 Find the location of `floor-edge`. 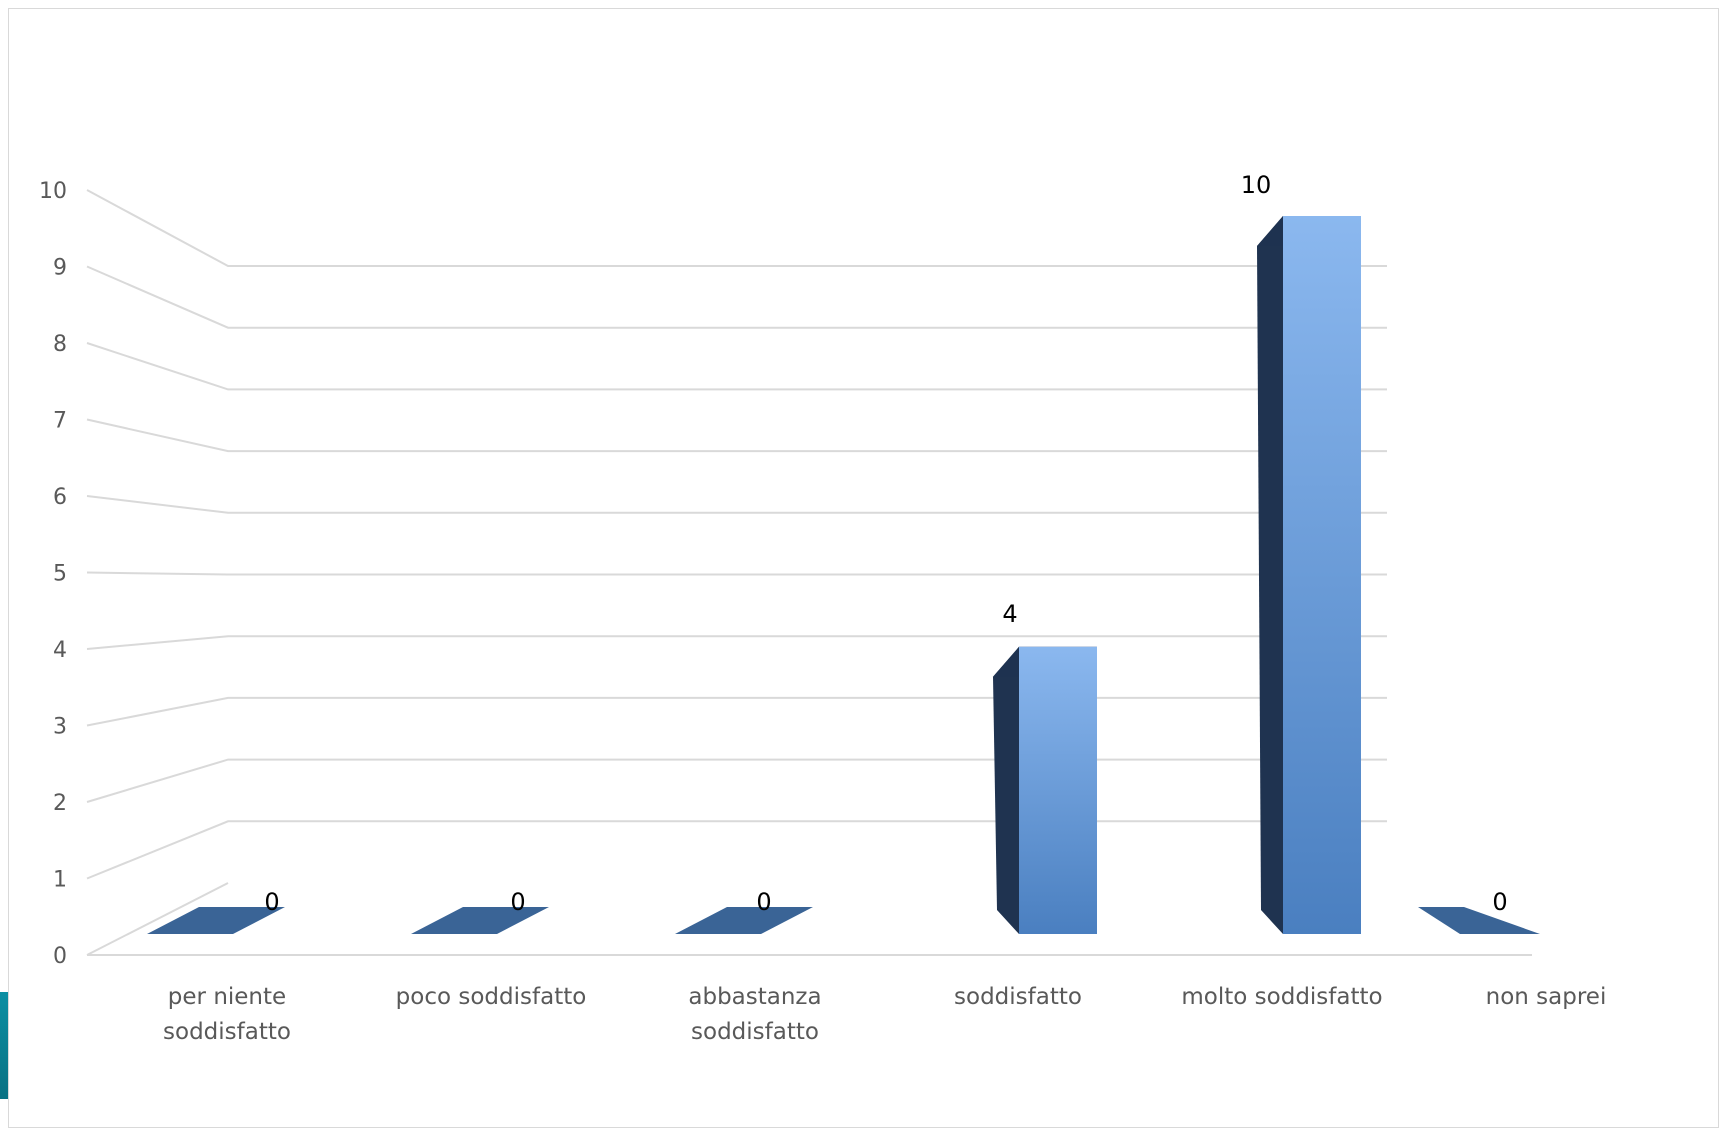

floor-edge is located at coordinates (157, 919).